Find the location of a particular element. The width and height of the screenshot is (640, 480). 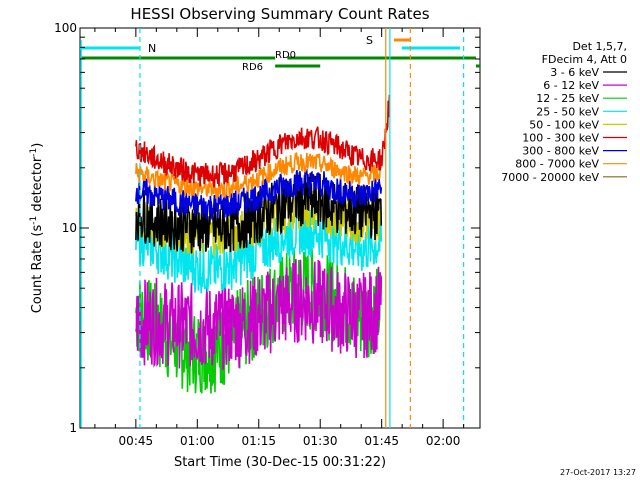

x-tick-label: 01:30 is located at coordinates (320, 441).